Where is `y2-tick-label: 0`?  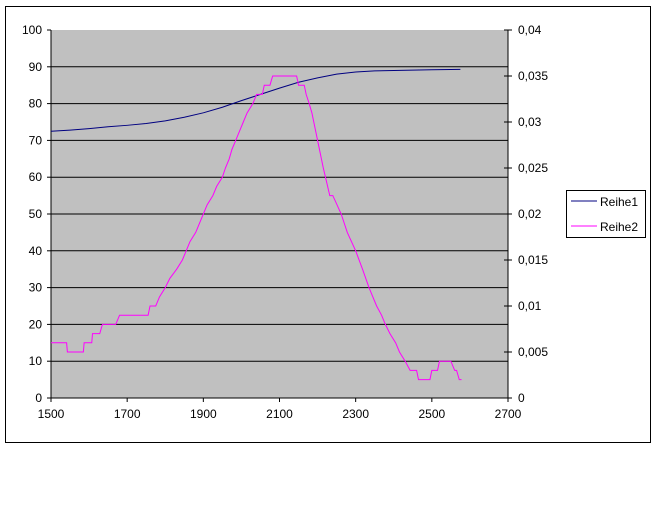 y2-tick-label: 0 is located at coordinates (521, 398).